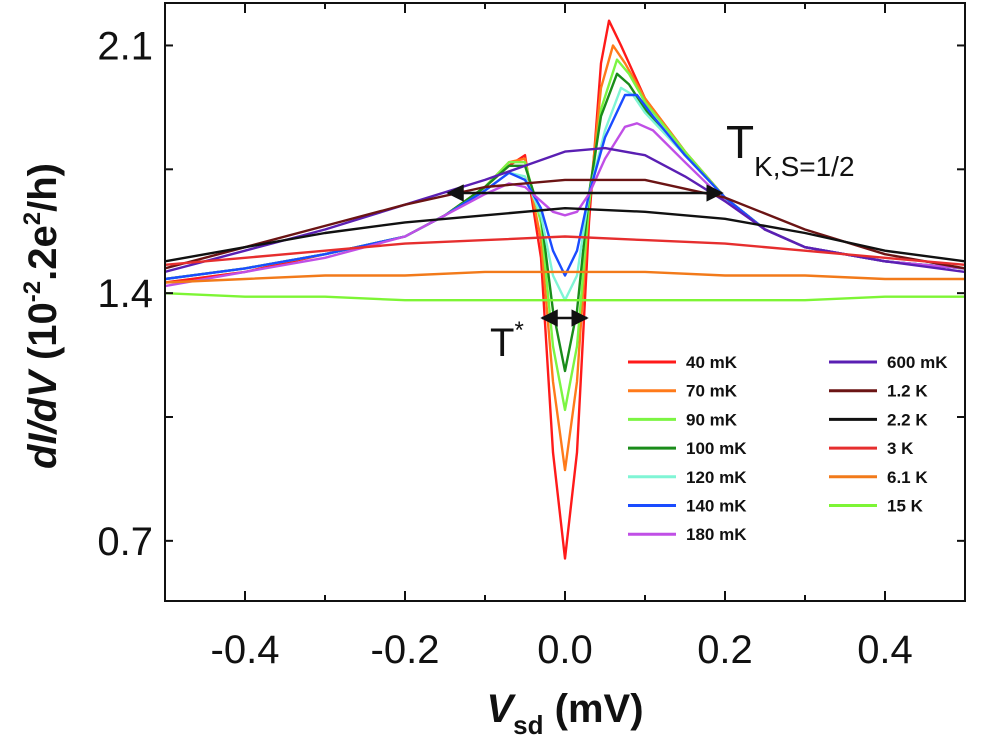 This screenshot has width=981, height=747. I want to click on legend-label-2: 90 mK, so click(712, 419).